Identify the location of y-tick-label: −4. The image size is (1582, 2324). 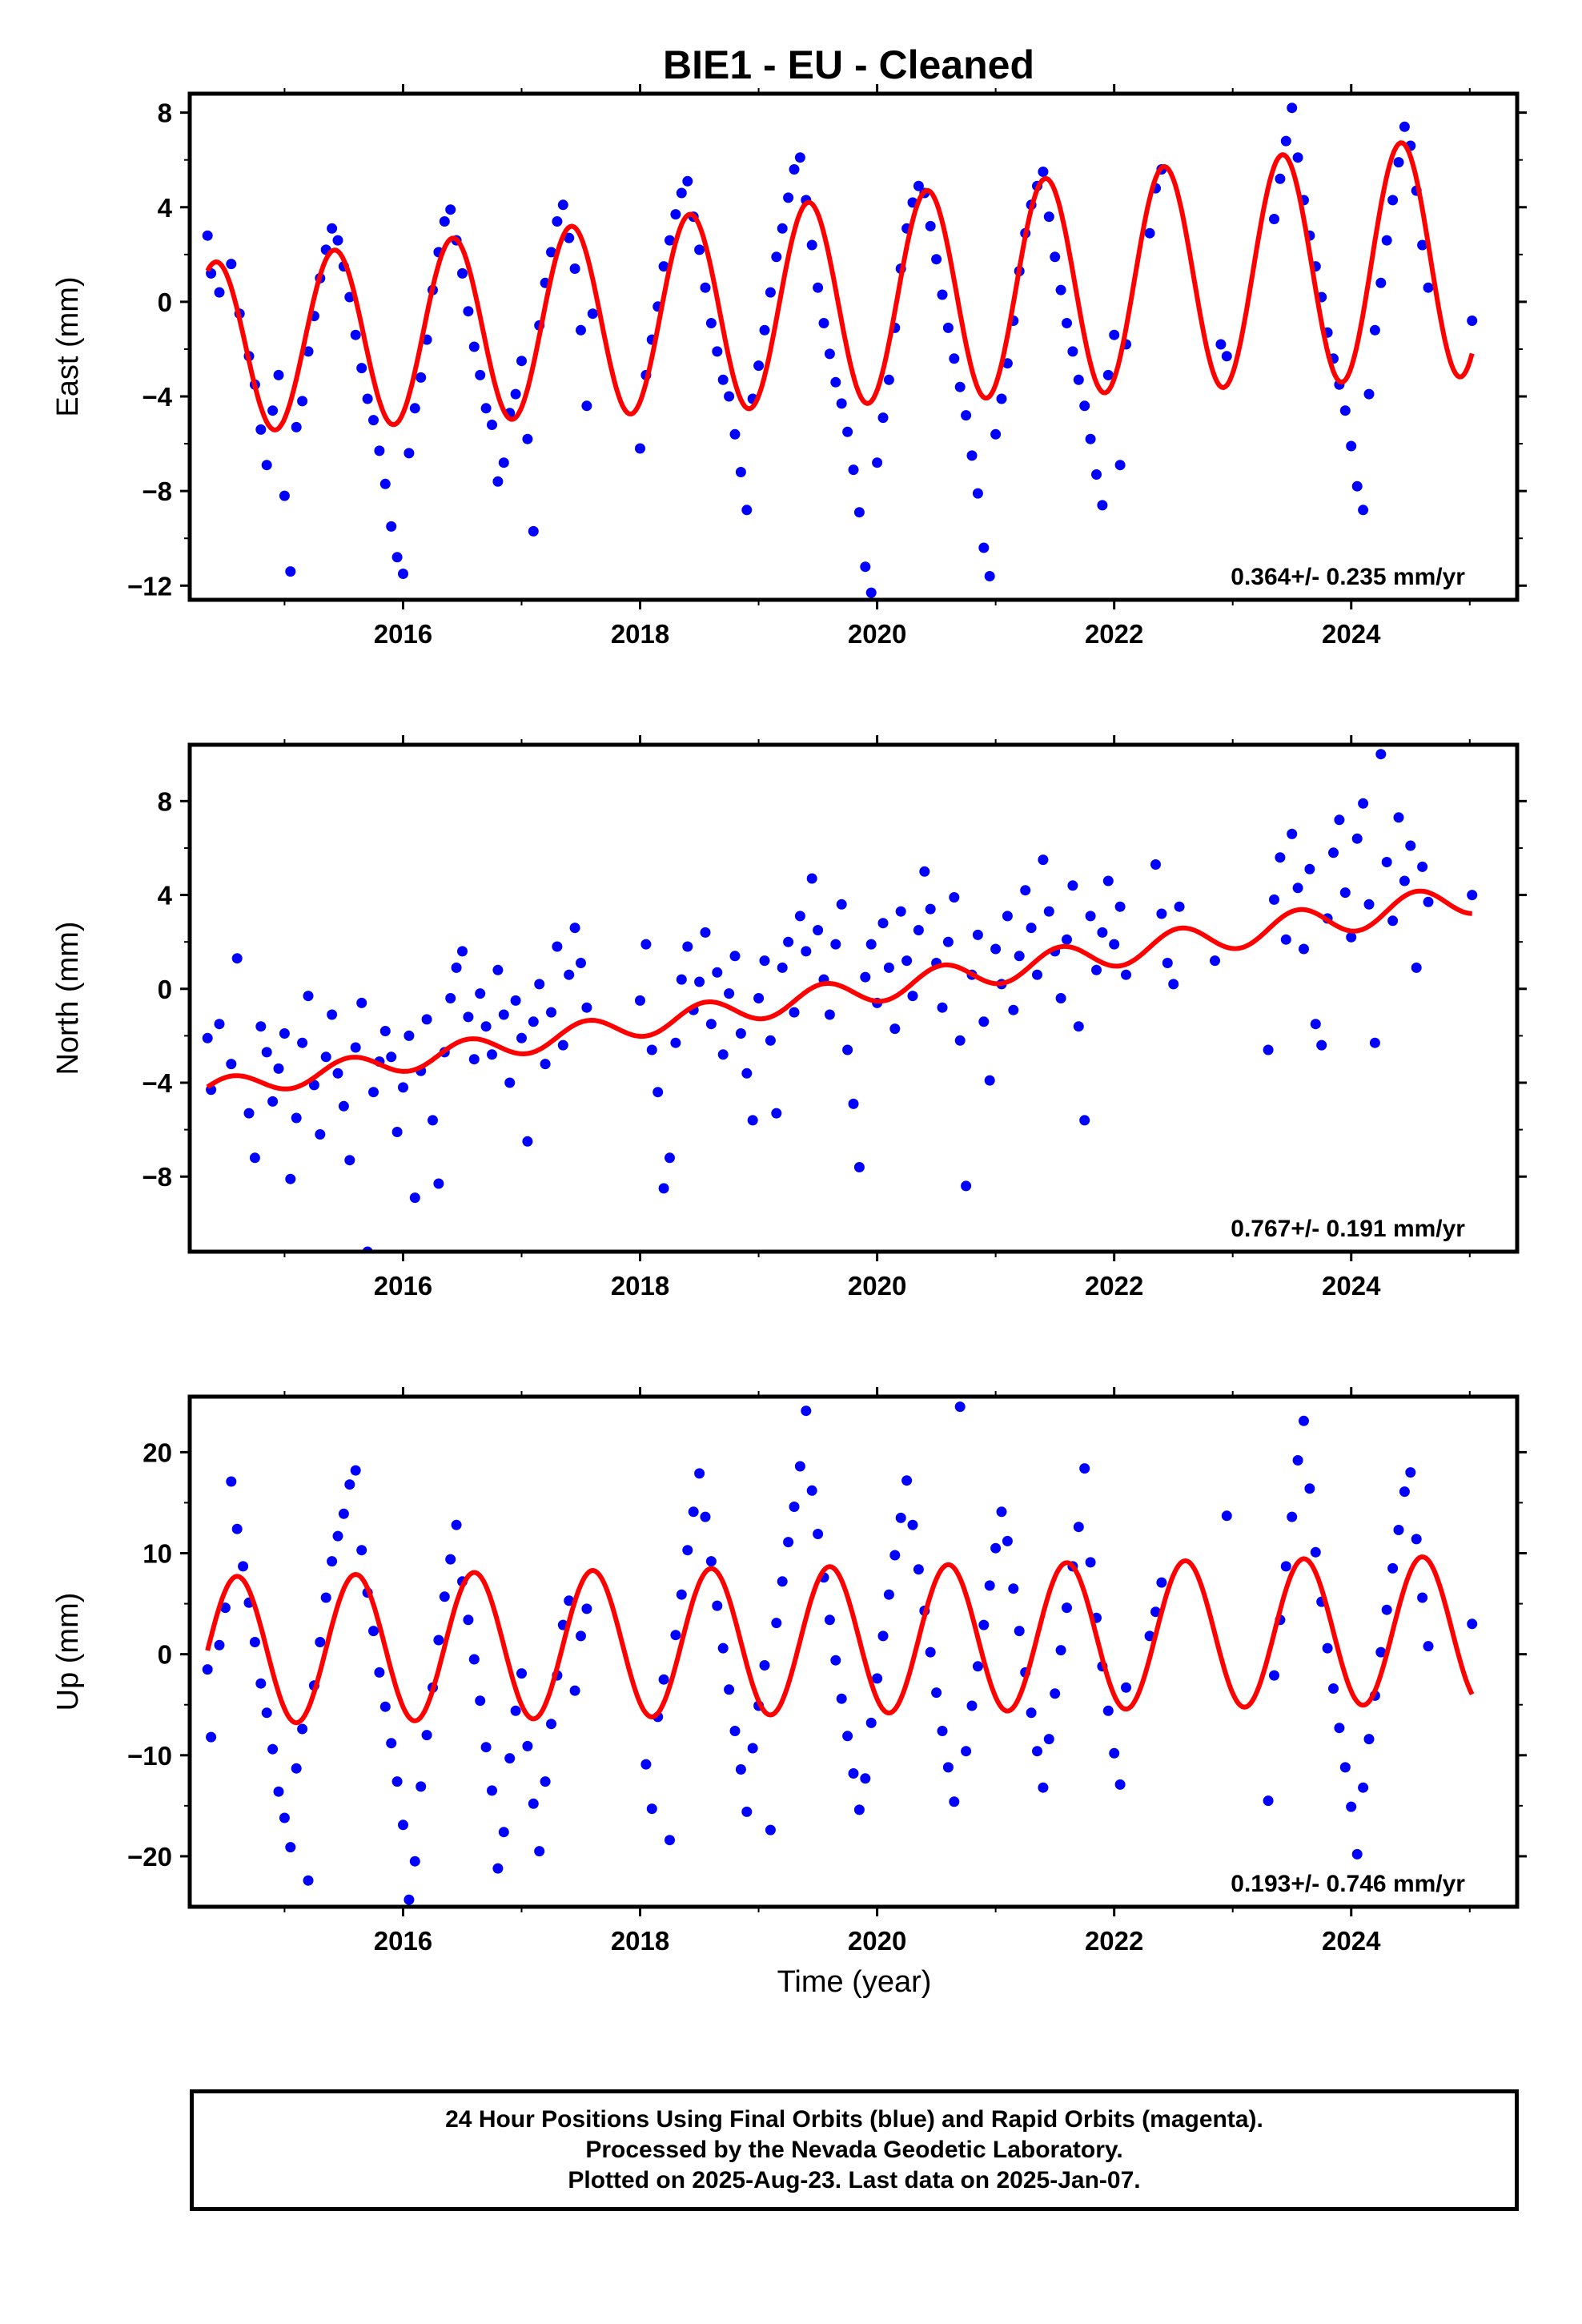
(157, 1083).